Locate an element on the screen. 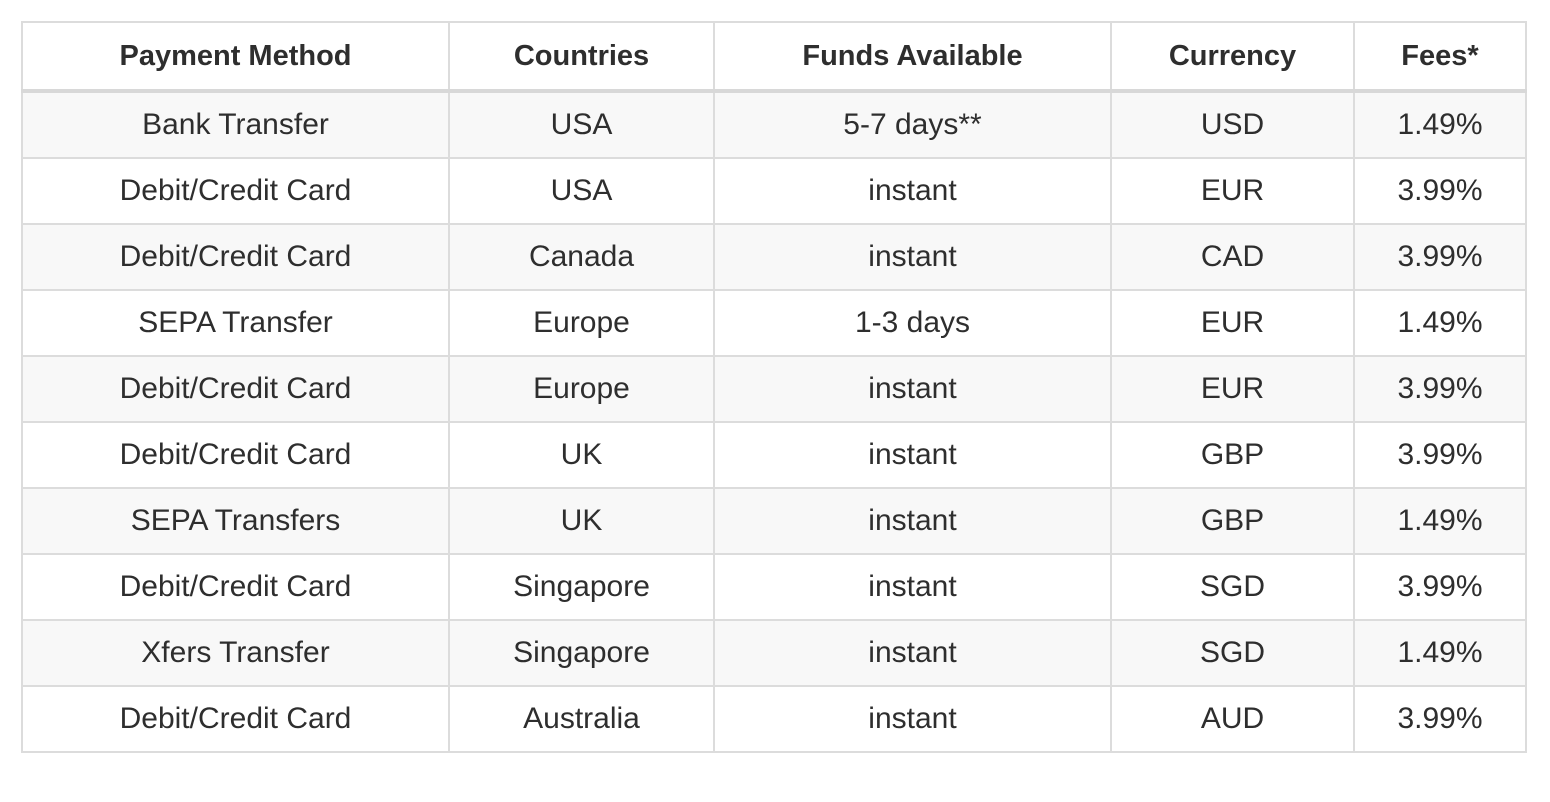 This screenshot has width=1550, height=802. header-fees: Fees* is located at coordinates (1440, 57).